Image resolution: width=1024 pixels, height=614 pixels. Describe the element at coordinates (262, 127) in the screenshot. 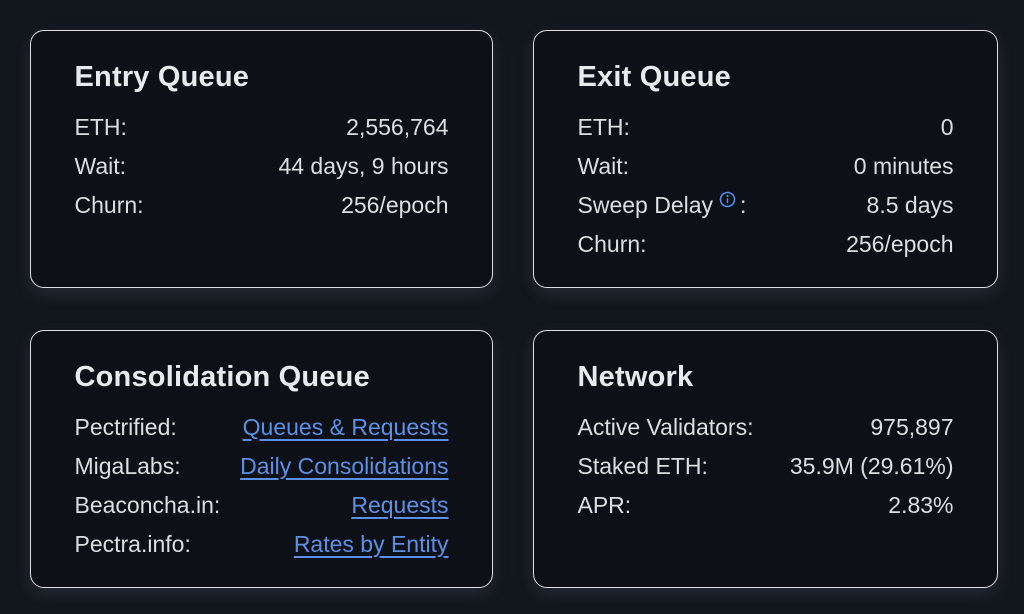

I see `stat-row-eth: ETH: 2,556,764` at that location.